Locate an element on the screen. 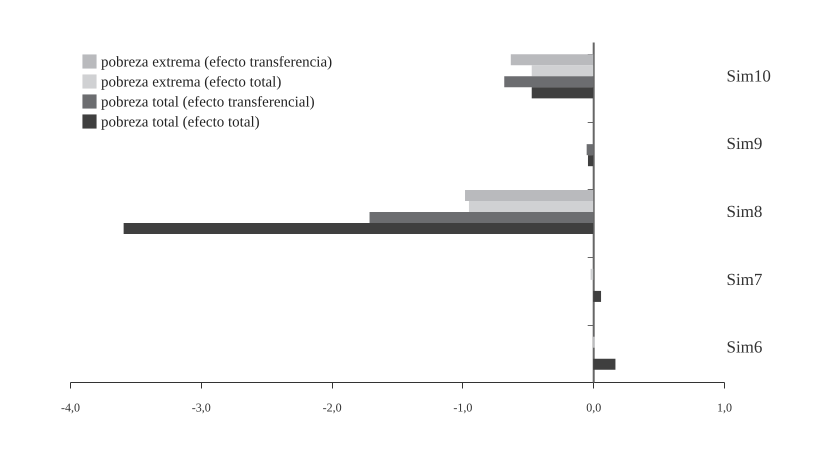 The width and height of the screenshot is (827, 450). x-tick-label: -1,0 is located at coordinates (462, 407).